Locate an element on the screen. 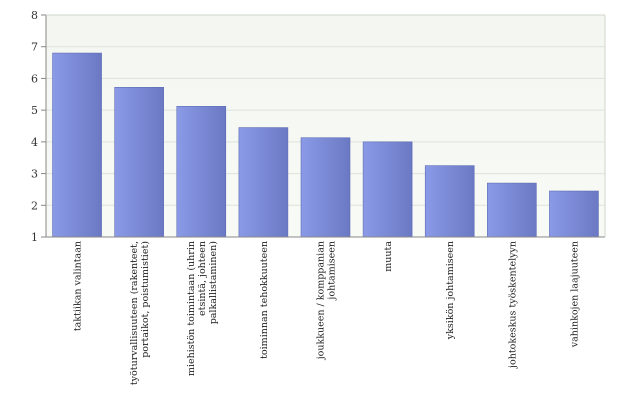 The width and height of the screenshot is (620, 400). x-category-label: muuta is located at coordinates (388, 256).